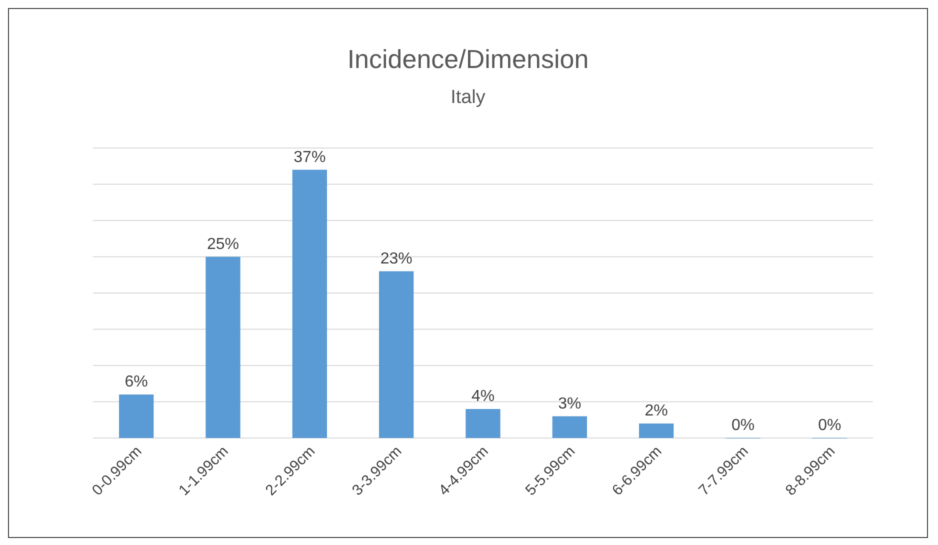  Describe the element at coordinates (223, 244) in the screenshot. I see `data-label: 25%` at that location.